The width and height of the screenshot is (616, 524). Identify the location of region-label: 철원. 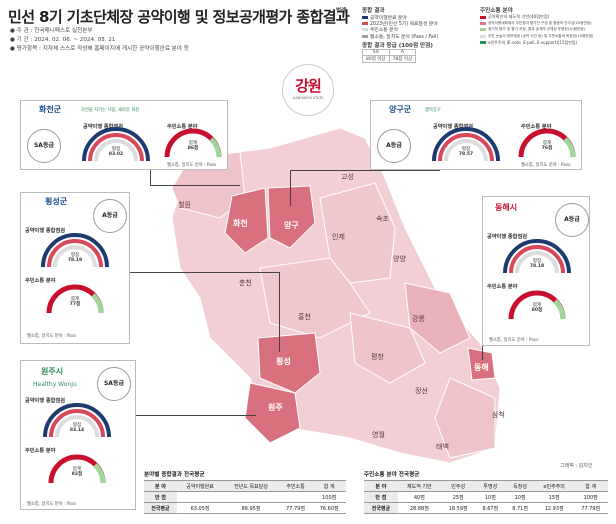
(184, 205).